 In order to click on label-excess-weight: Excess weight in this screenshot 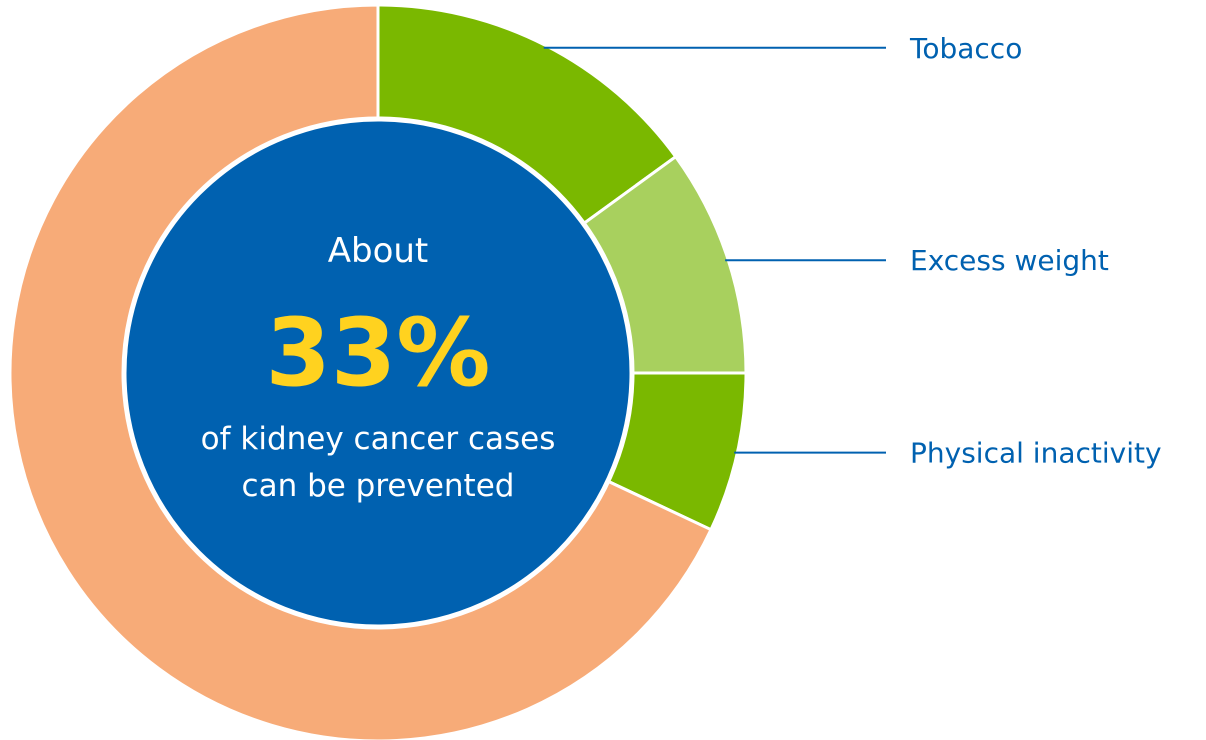, I will do `click(1009, 260)`.